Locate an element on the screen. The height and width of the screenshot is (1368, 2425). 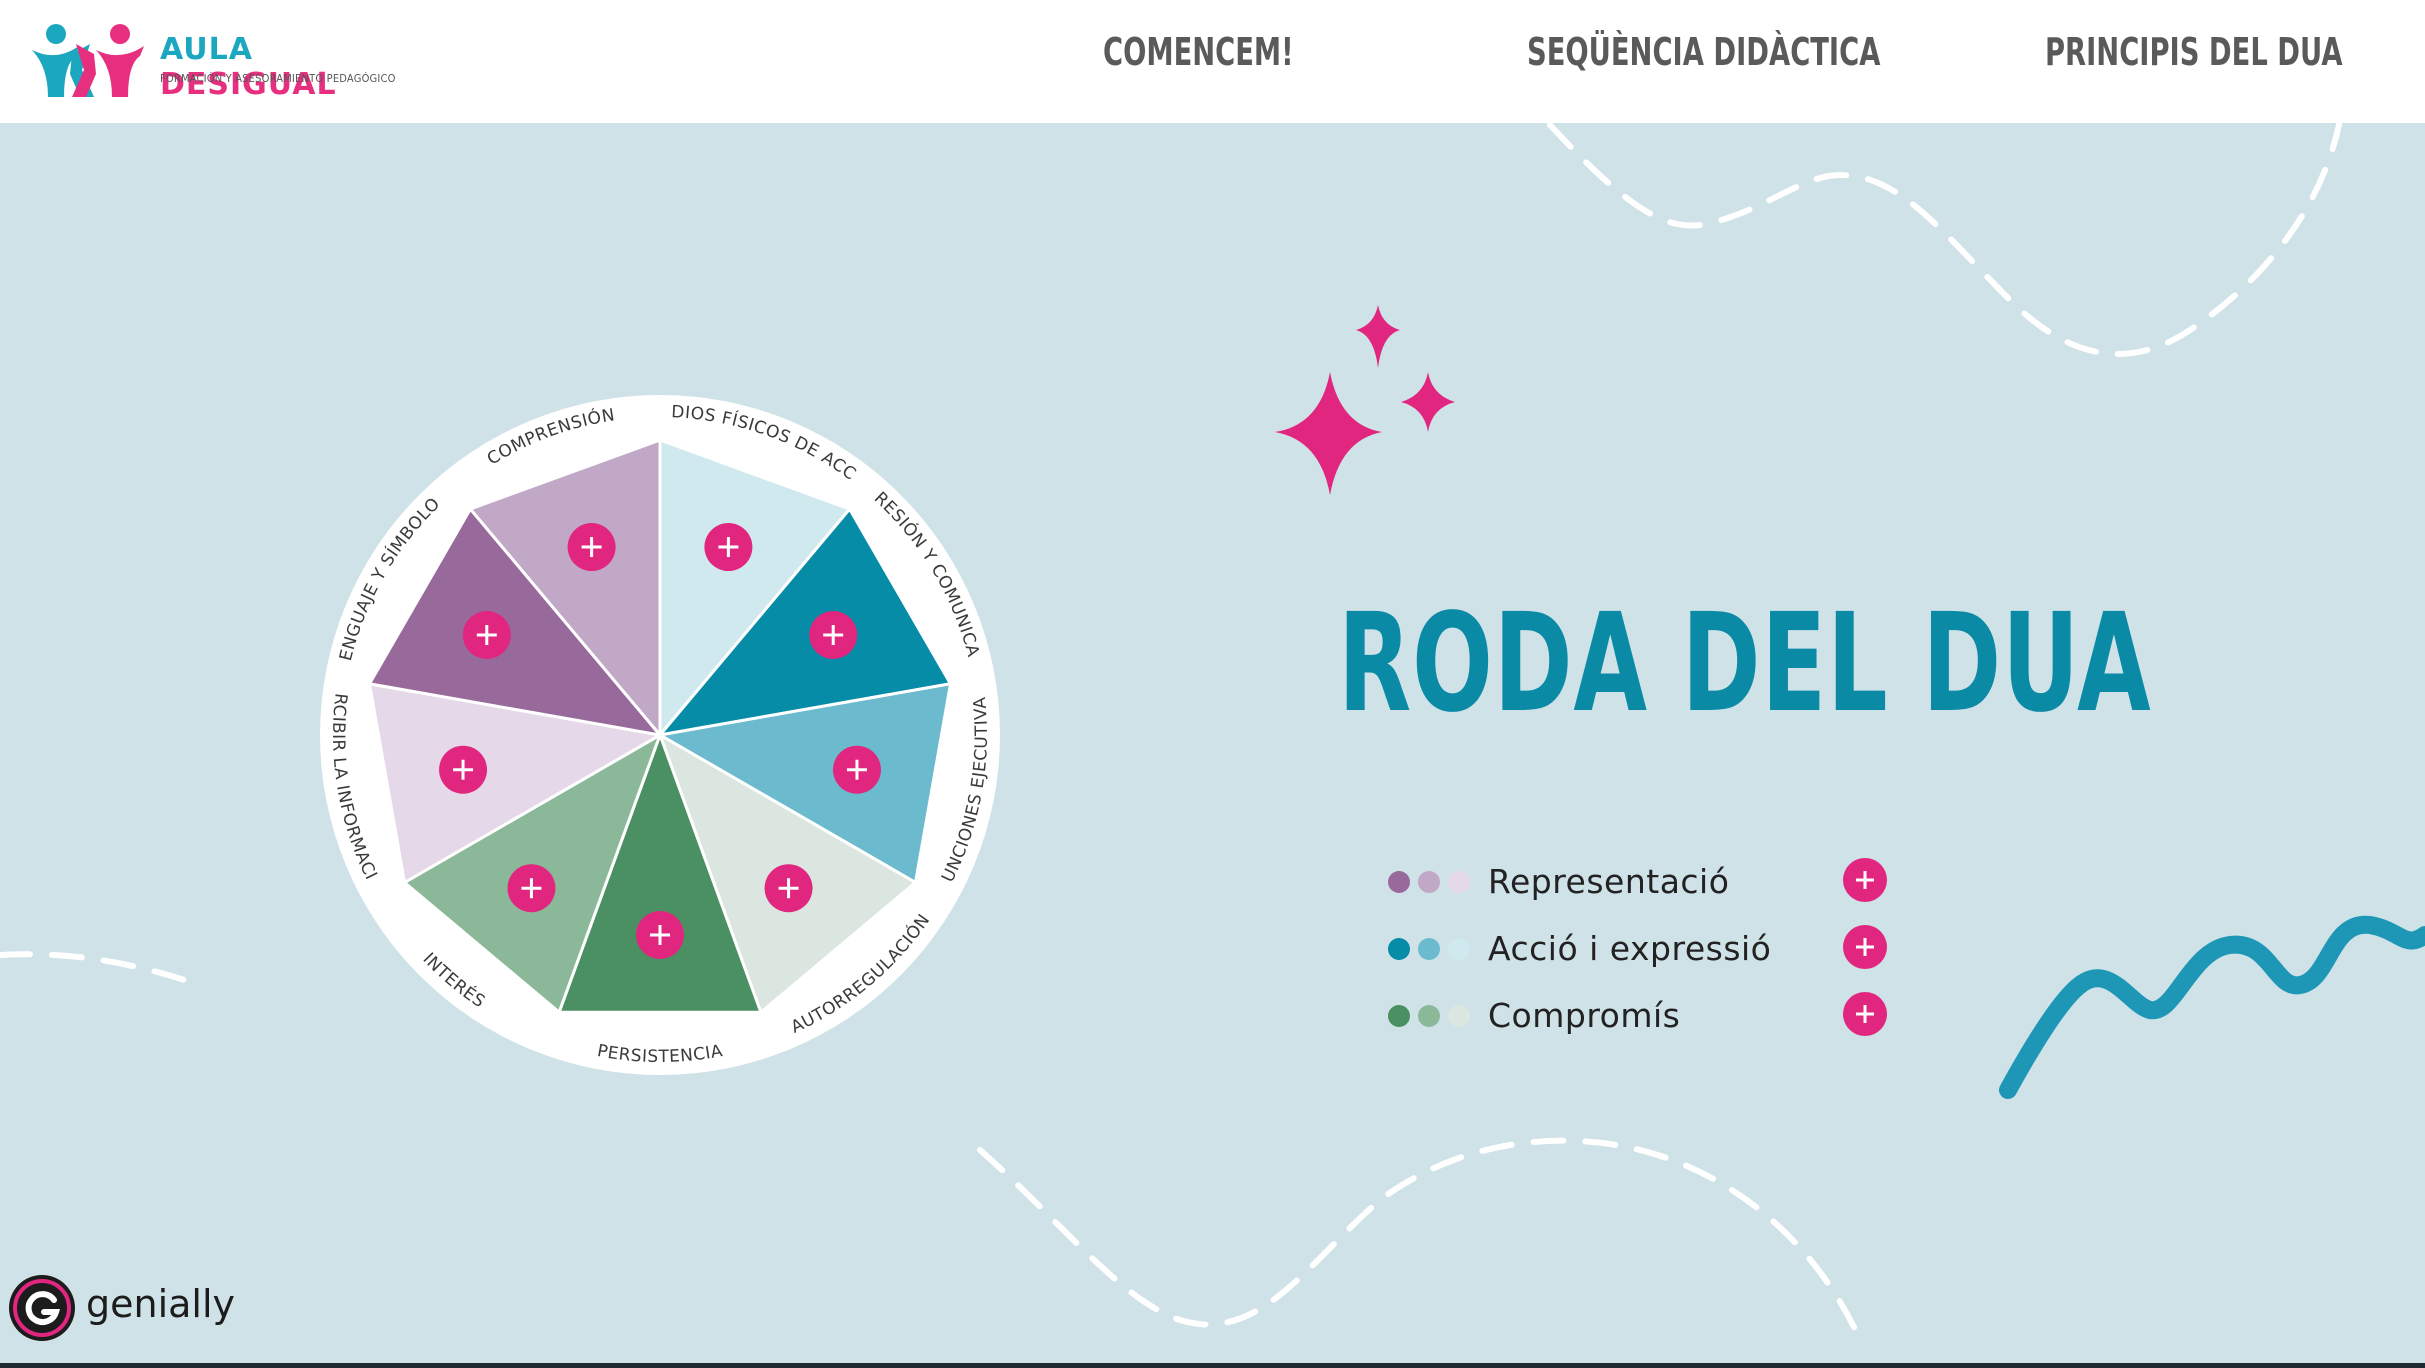
dashed-curve-top is located at coordinates (1945, 237).